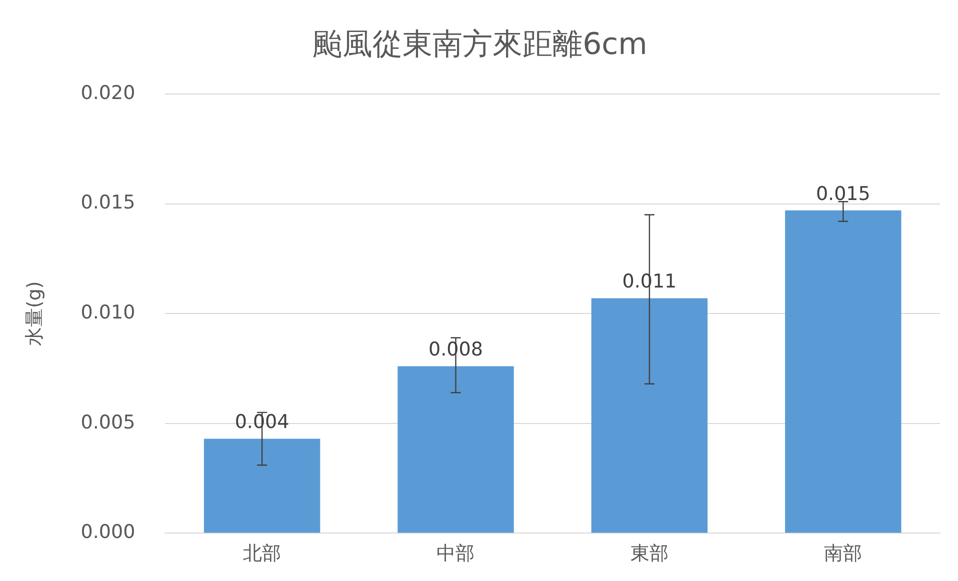  I want to click on x-tick-label: 中部, so click(455, 553).